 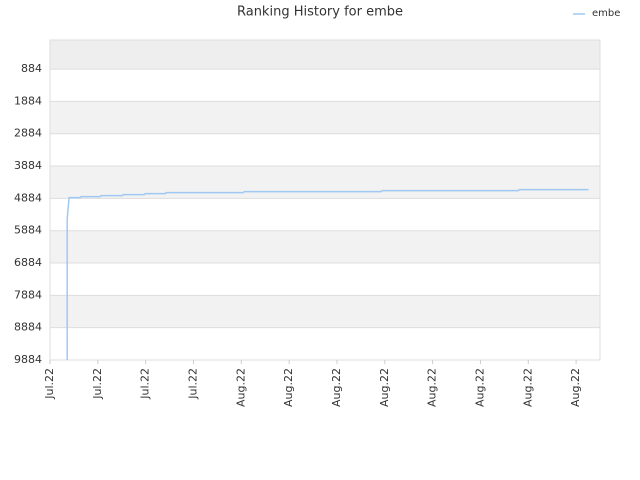 What do you see at coordinates (28, 294) in the screenshot?
I see `y-tick-label: 7884` at bounding box center [28, 294].